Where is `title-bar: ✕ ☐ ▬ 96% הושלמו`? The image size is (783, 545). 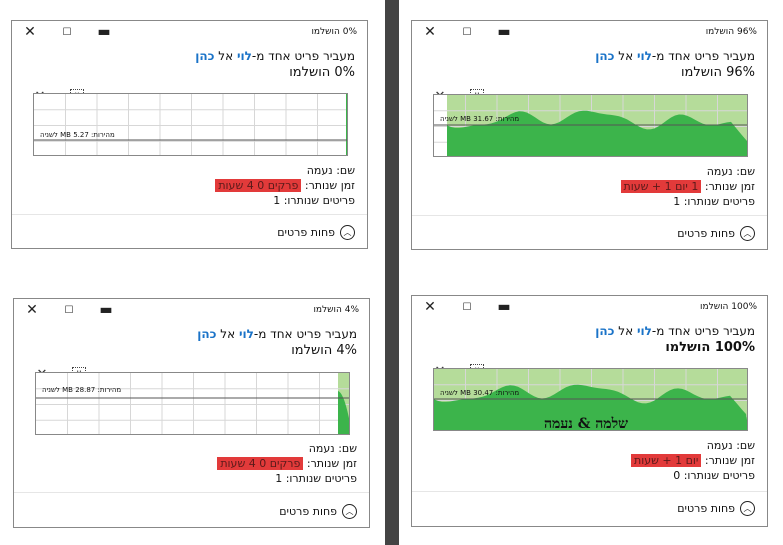
title-bar: ✕ ☐ ▬ 96% הושלמו is located at coordinates (589, 32).